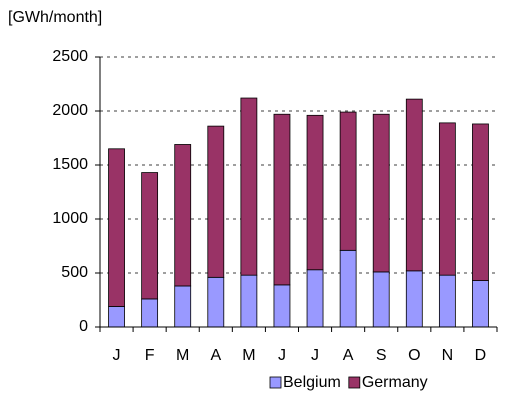  What do you see at coordinates (55, 17) in the screenshot?
I see `y-axis-label: [GWh/month]` at bounding box center [55, 17].